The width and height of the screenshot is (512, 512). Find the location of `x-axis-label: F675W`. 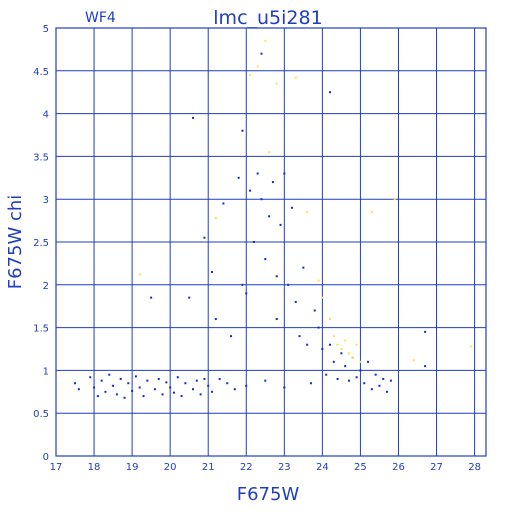

x-axis-label: F675W is located at coordinates (268, 494).